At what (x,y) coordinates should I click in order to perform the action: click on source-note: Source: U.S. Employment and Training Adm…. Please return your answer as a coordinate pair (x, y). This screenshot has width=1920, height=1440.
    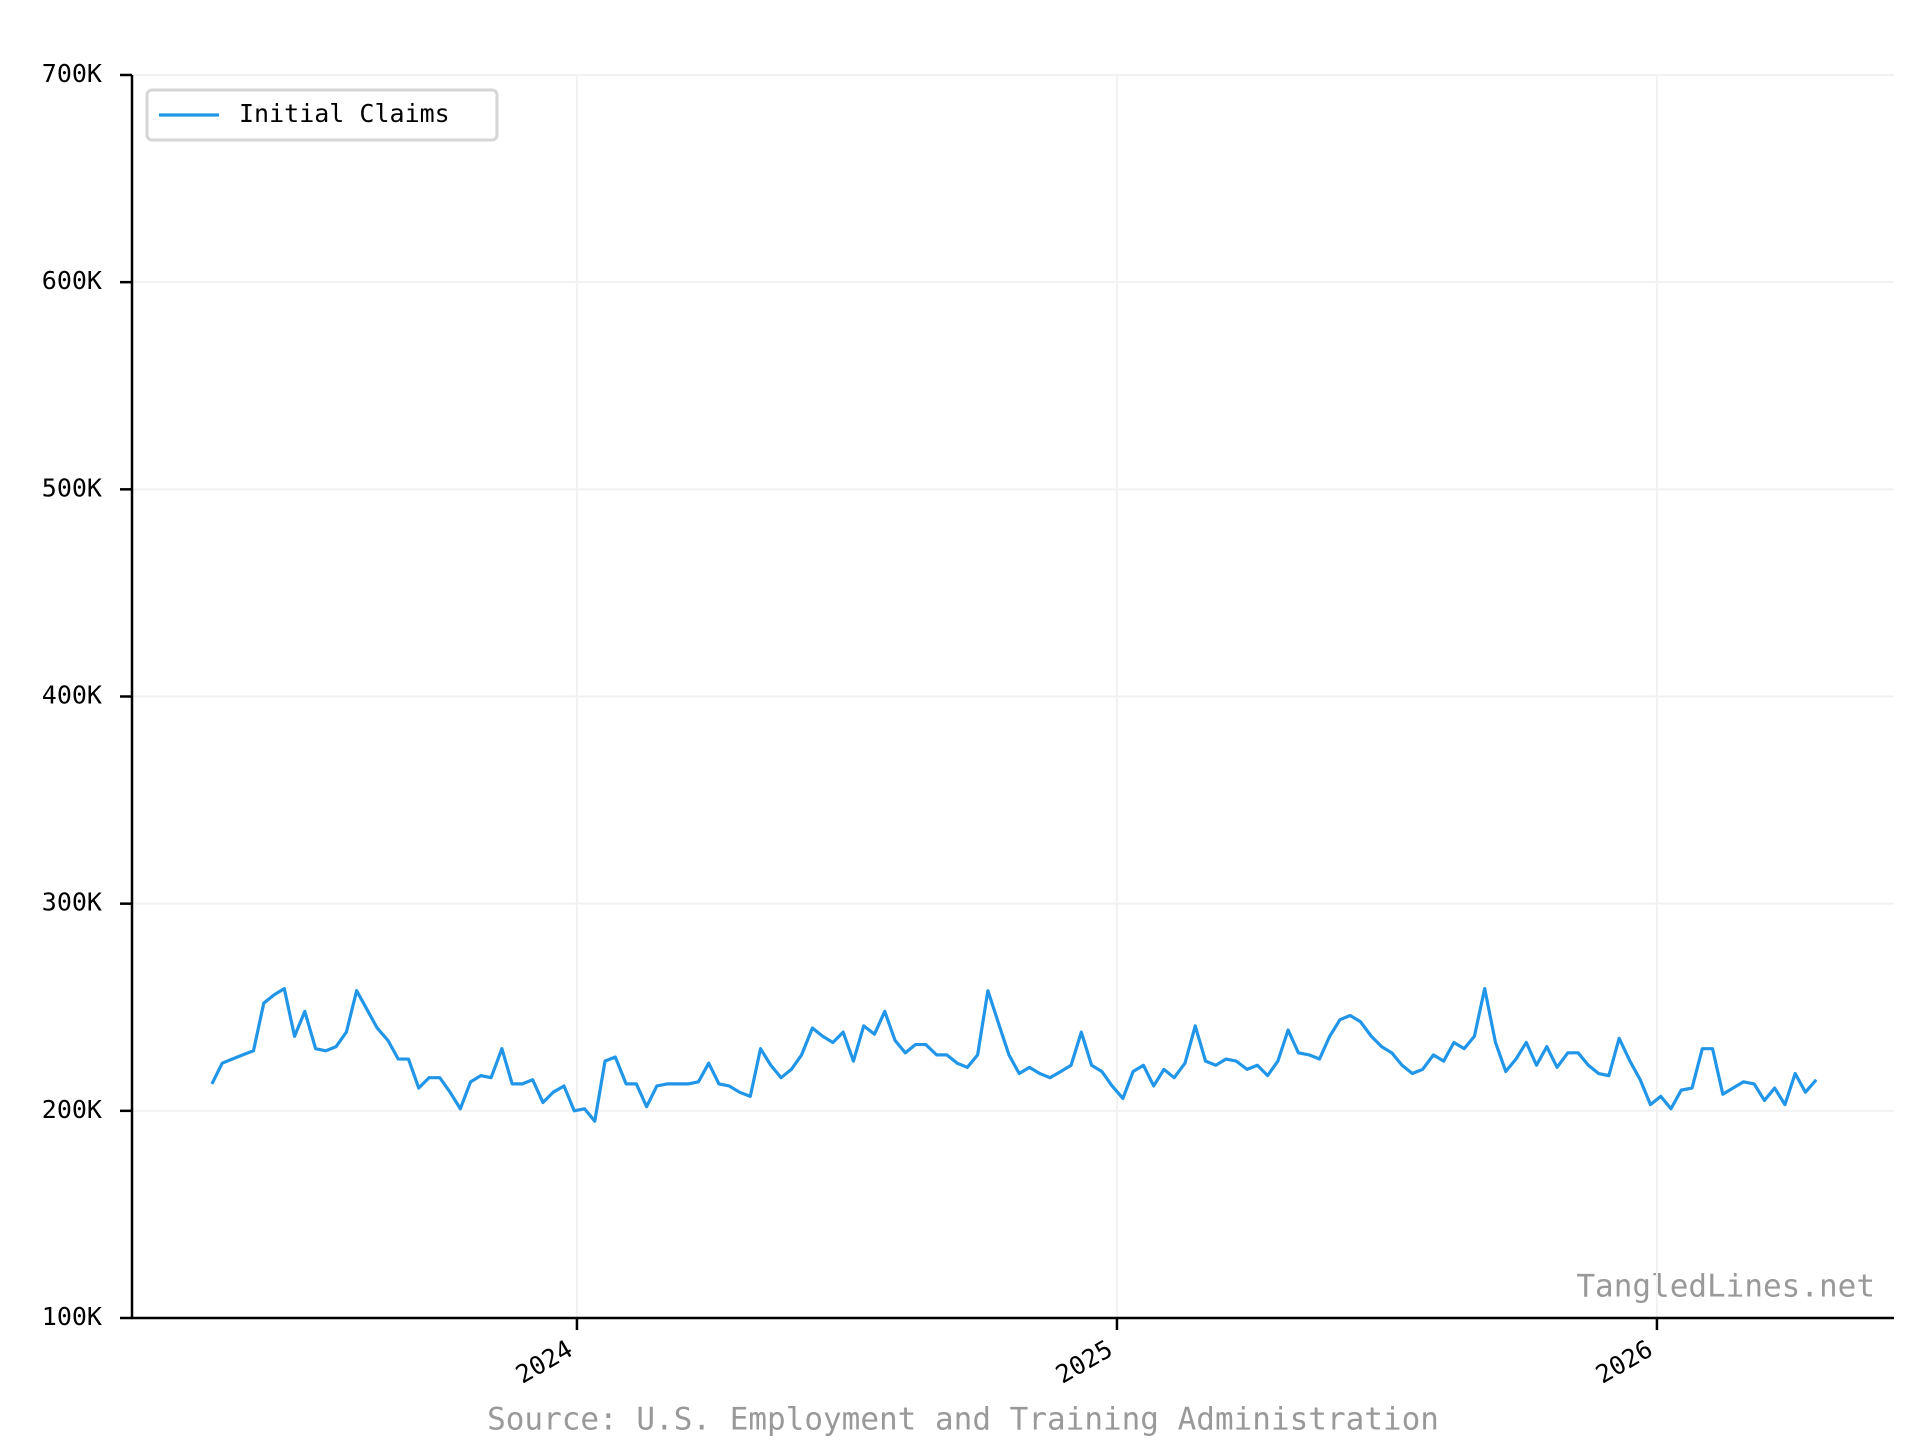
    Looking at the image, I should click on (963, 1420).